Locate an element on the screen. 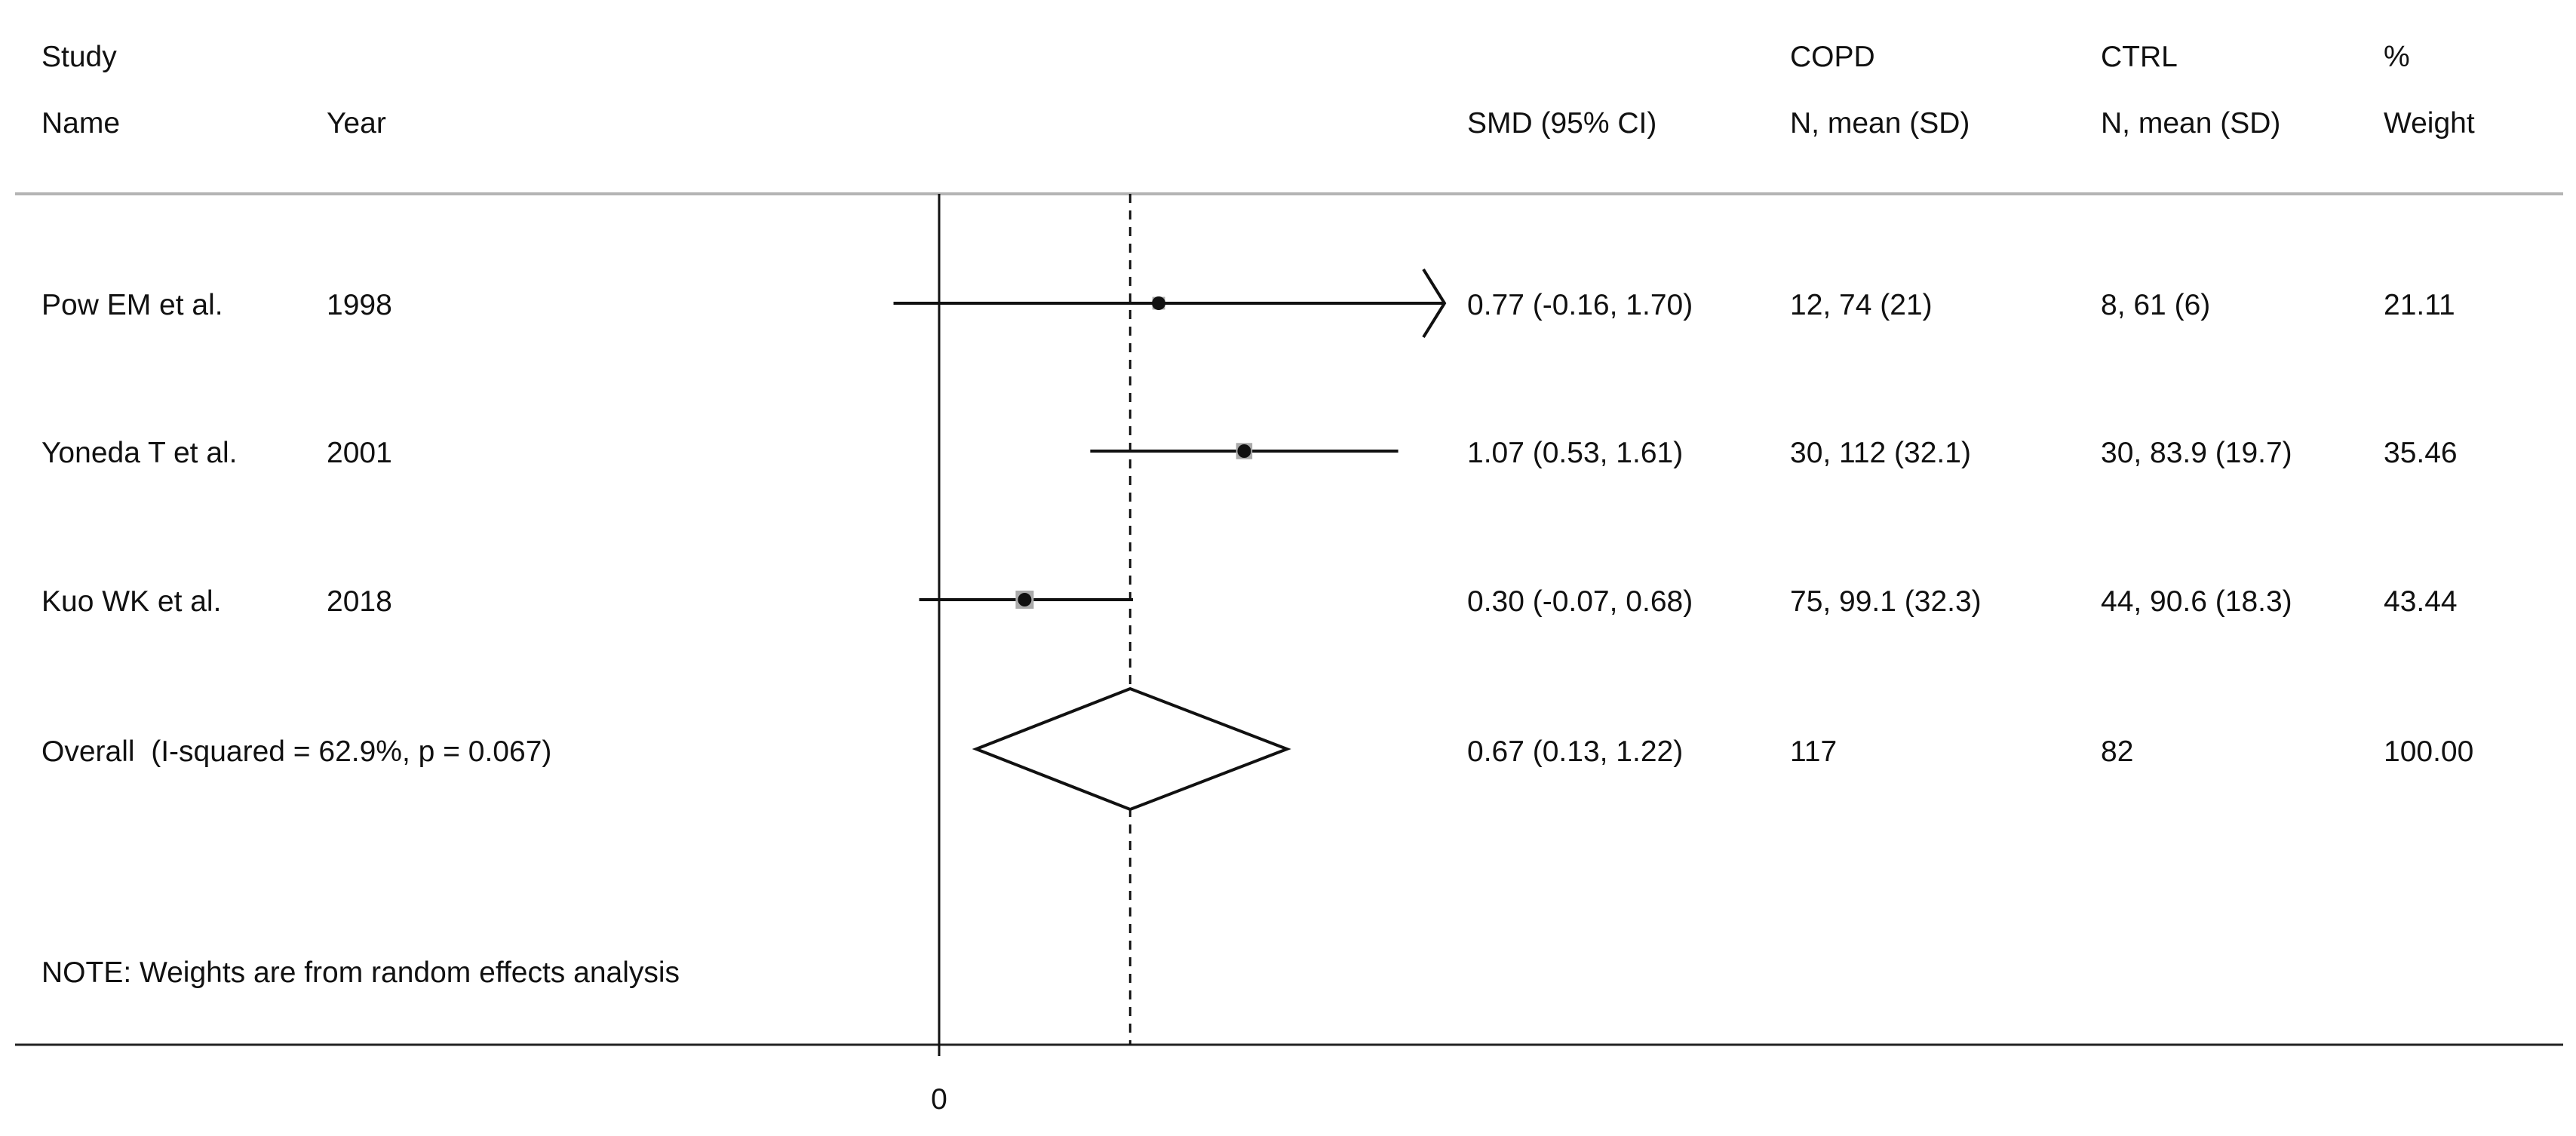 The image size is (2576, 1136). overall-ctrl-n: 82 is located at coordinates (2117, 752).